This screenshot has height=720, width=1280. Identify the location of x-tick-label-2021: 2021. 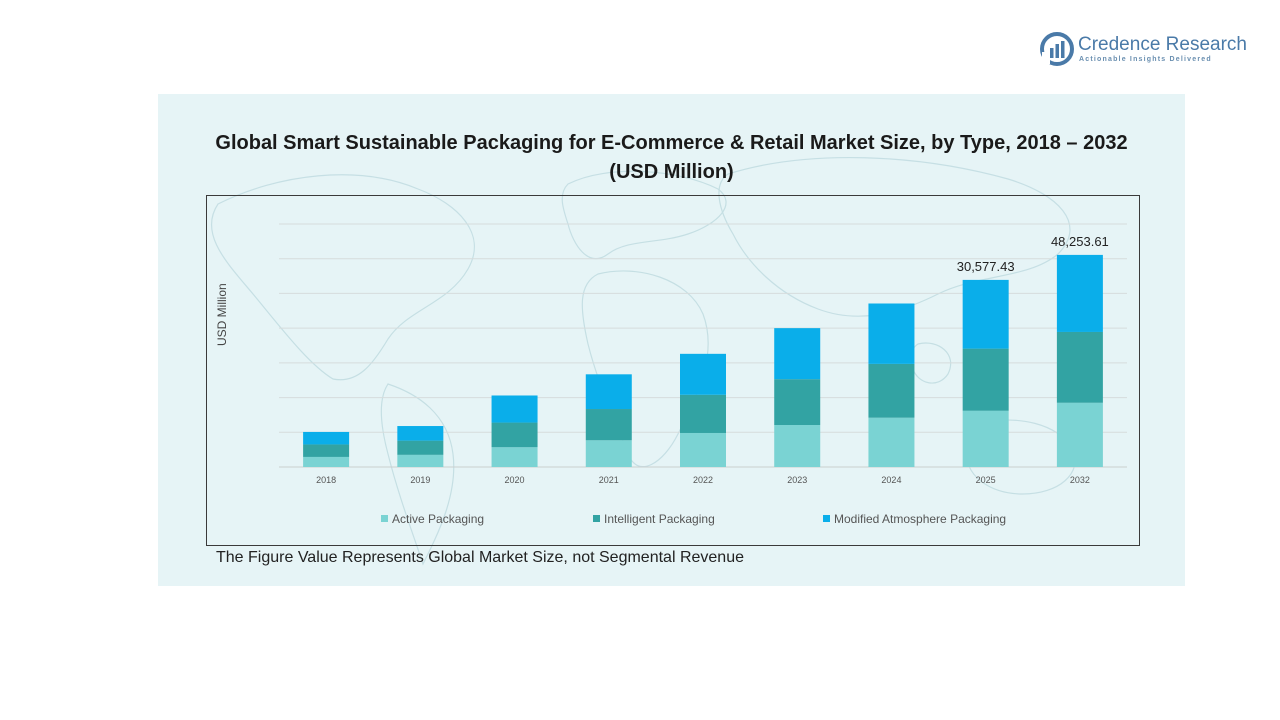
(609, 480).